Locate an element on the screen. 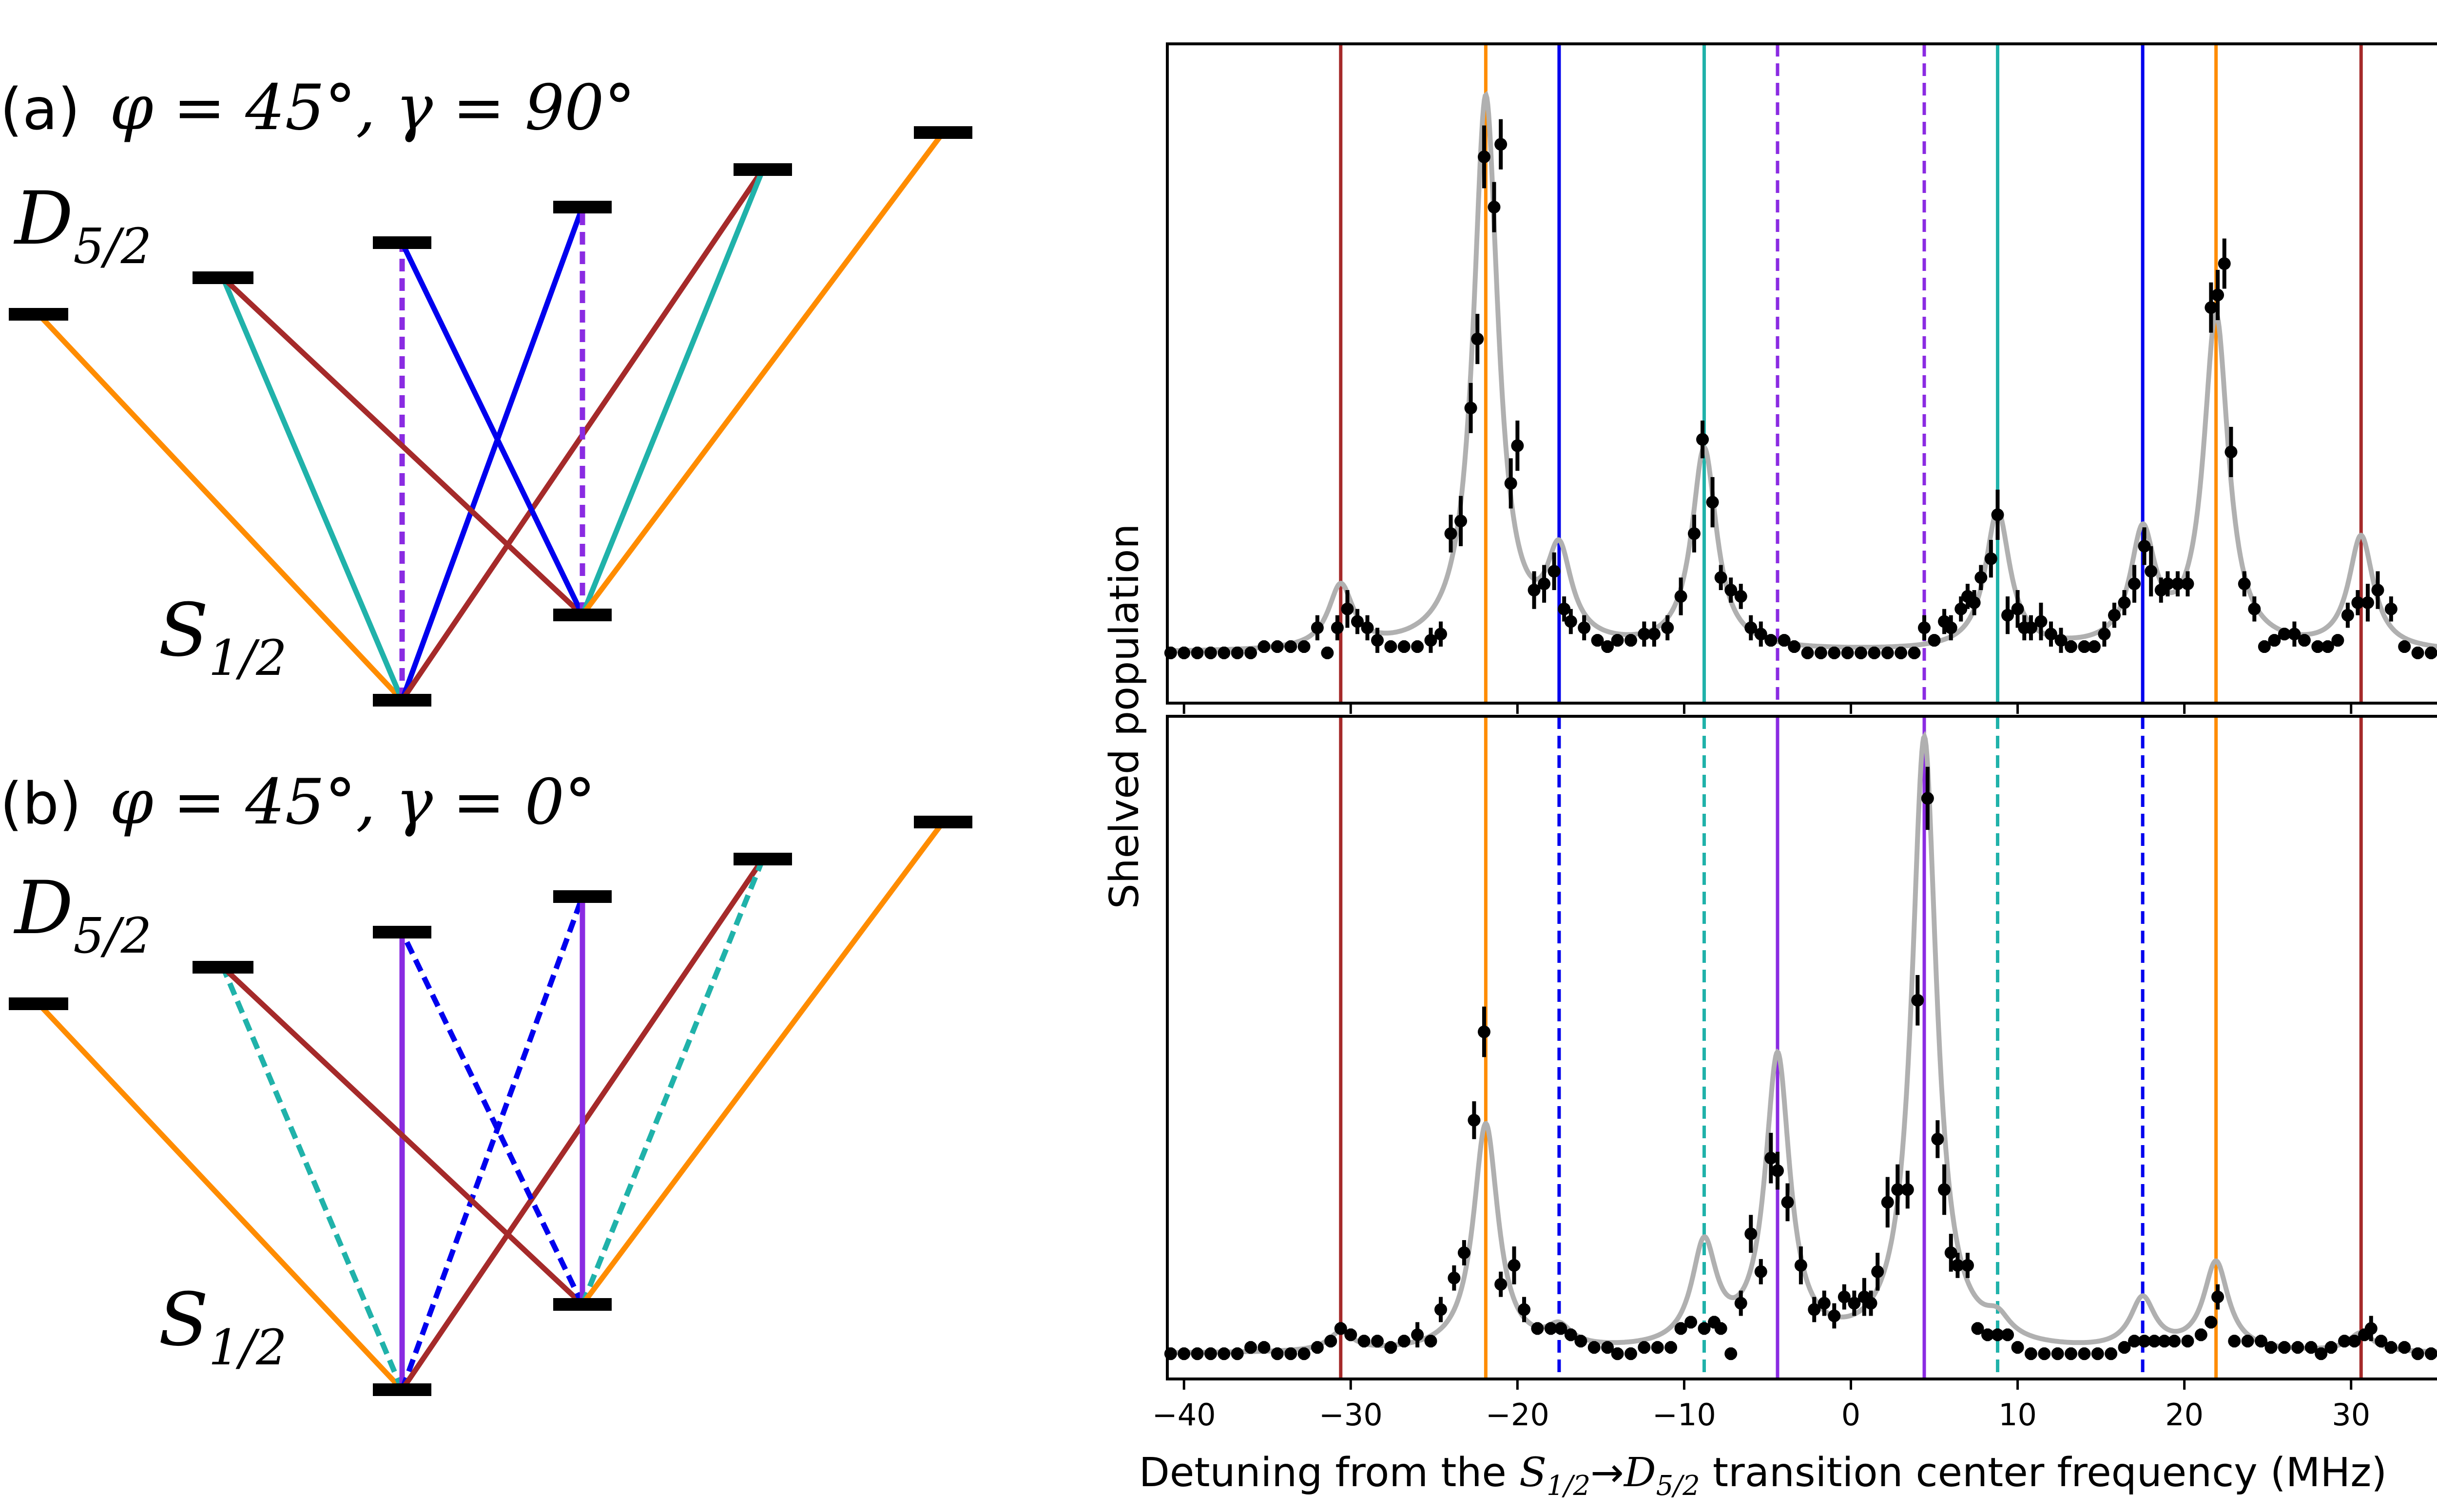 The height and width of the screenshot is (1512, 2437). svg-text: S1/2 is located at coordinates (223, 637).